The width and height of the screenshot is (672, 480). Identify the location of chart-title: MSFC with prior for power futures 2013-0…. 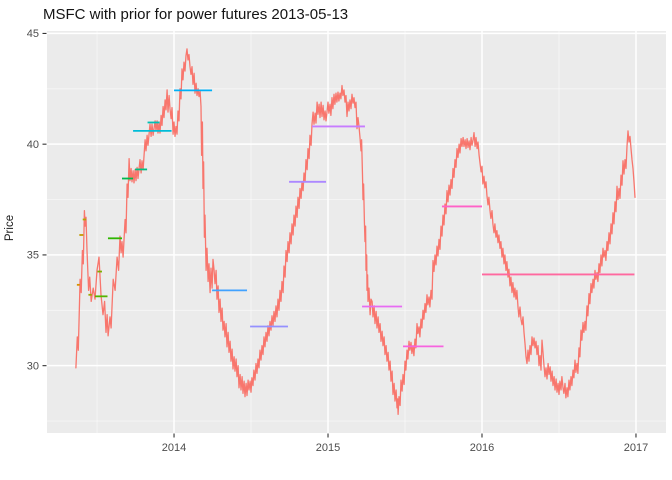
(196, 14).